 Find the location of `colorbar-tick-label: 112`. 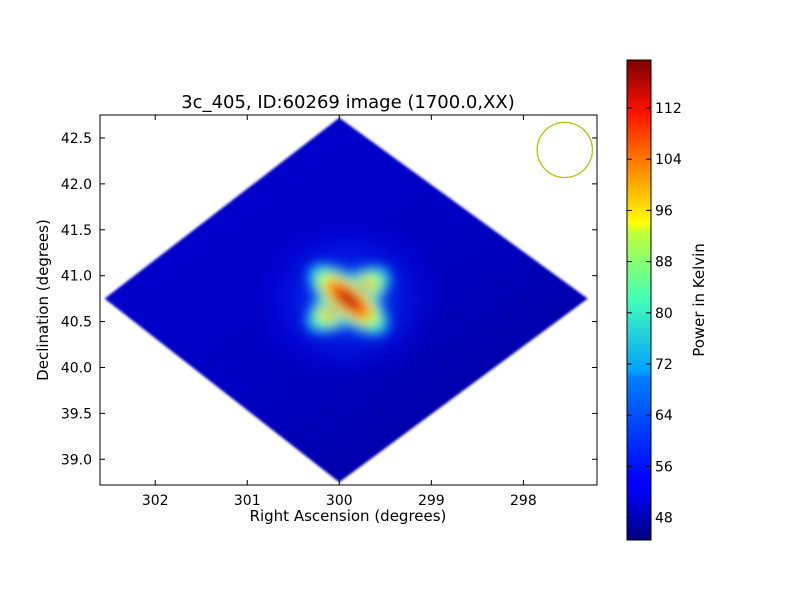

colorbar-tick-label: 112 is located at coordinates (668, 109).